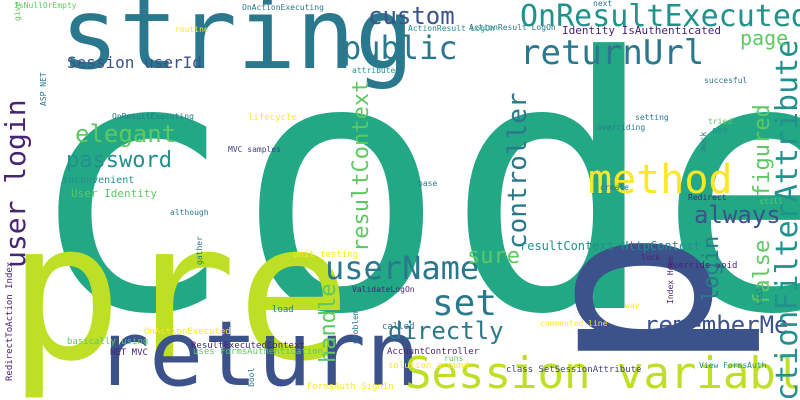  I want to click on word-overriding: overriding, so click(621, 127).